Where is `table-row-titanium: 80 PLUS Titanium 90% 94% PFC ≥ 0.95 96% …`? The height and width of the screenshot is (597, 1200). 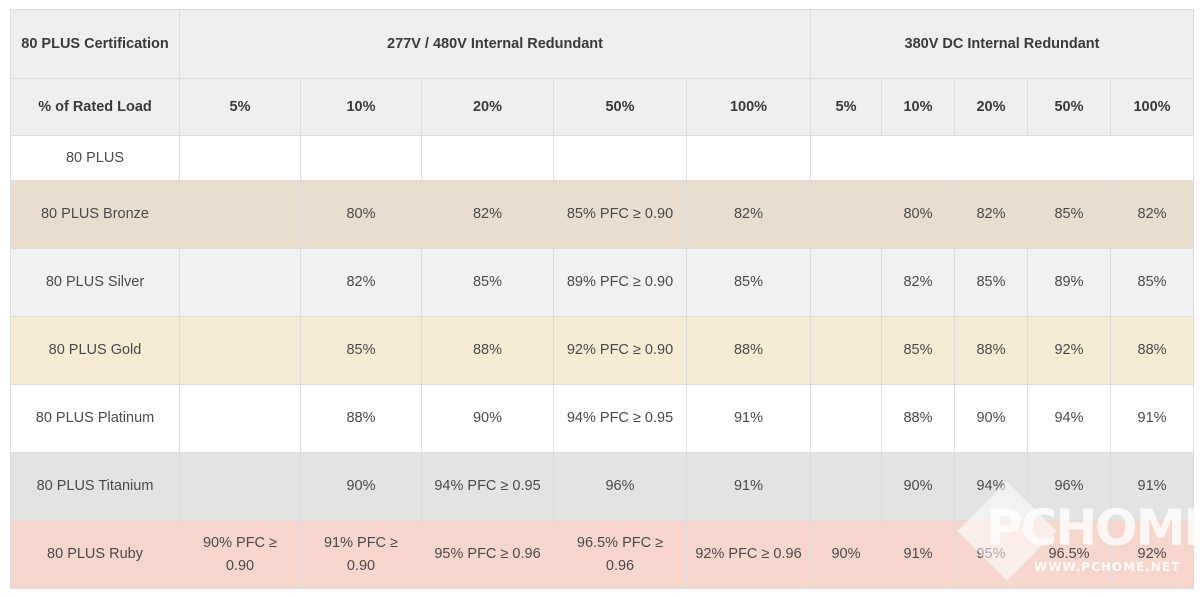
table-row-titanium: 80 PLUS Titanium 90% 94% PFC ≥ 0.95 96% … is located at coordinates (602, 486).